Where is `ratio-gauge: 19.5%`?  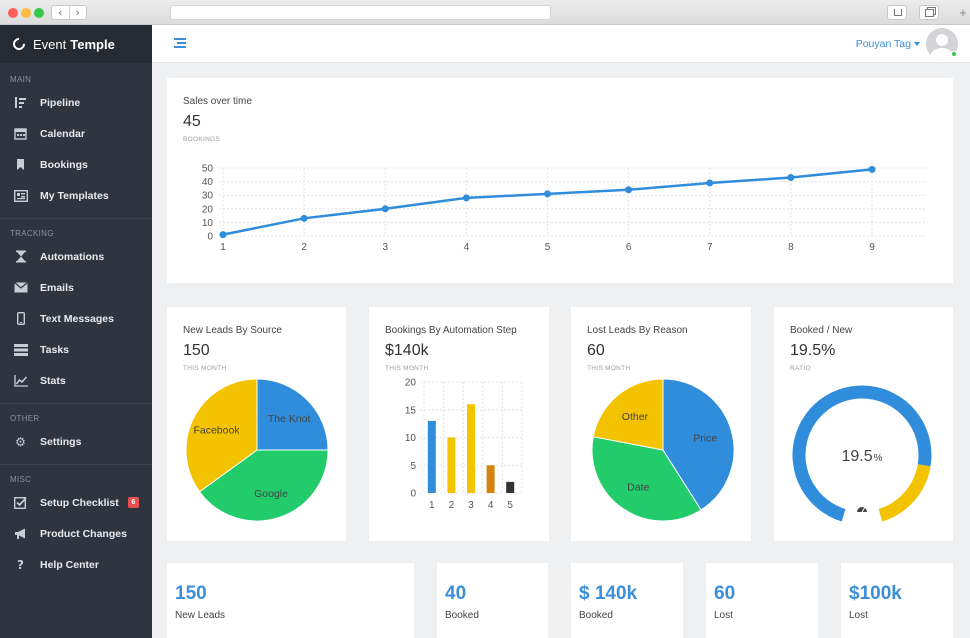
ratio-gauge: 19.5% is located at coordinates (862, 453).